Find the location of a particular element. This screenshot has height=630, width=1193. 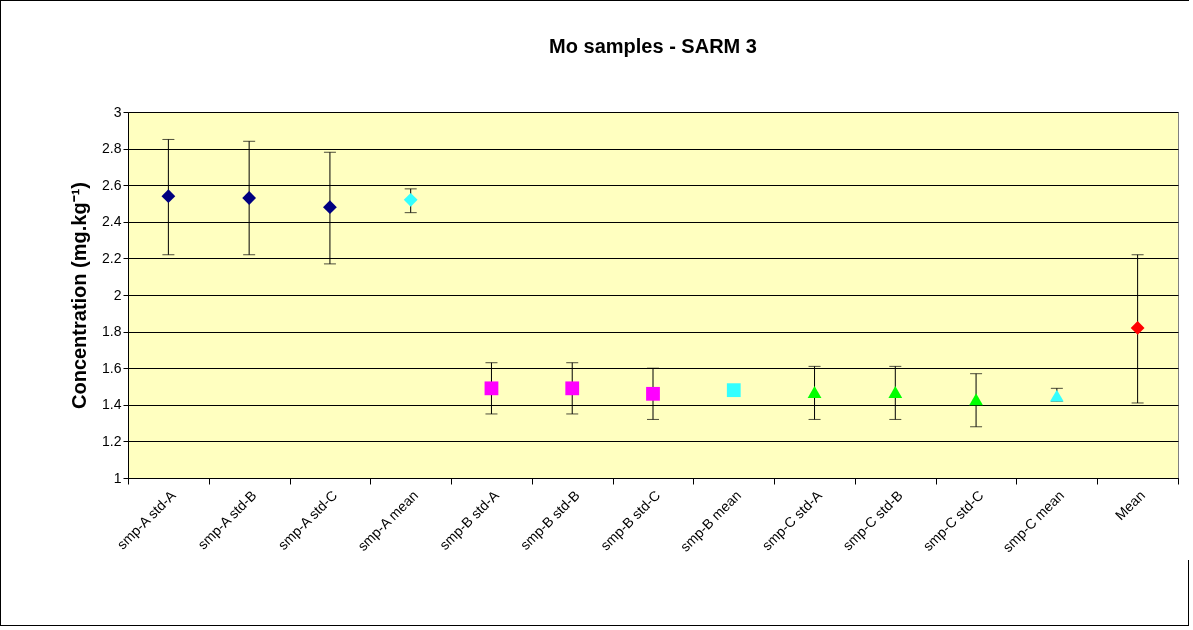

y-tick-label: 2.8 is located at coordinates (112, 148).